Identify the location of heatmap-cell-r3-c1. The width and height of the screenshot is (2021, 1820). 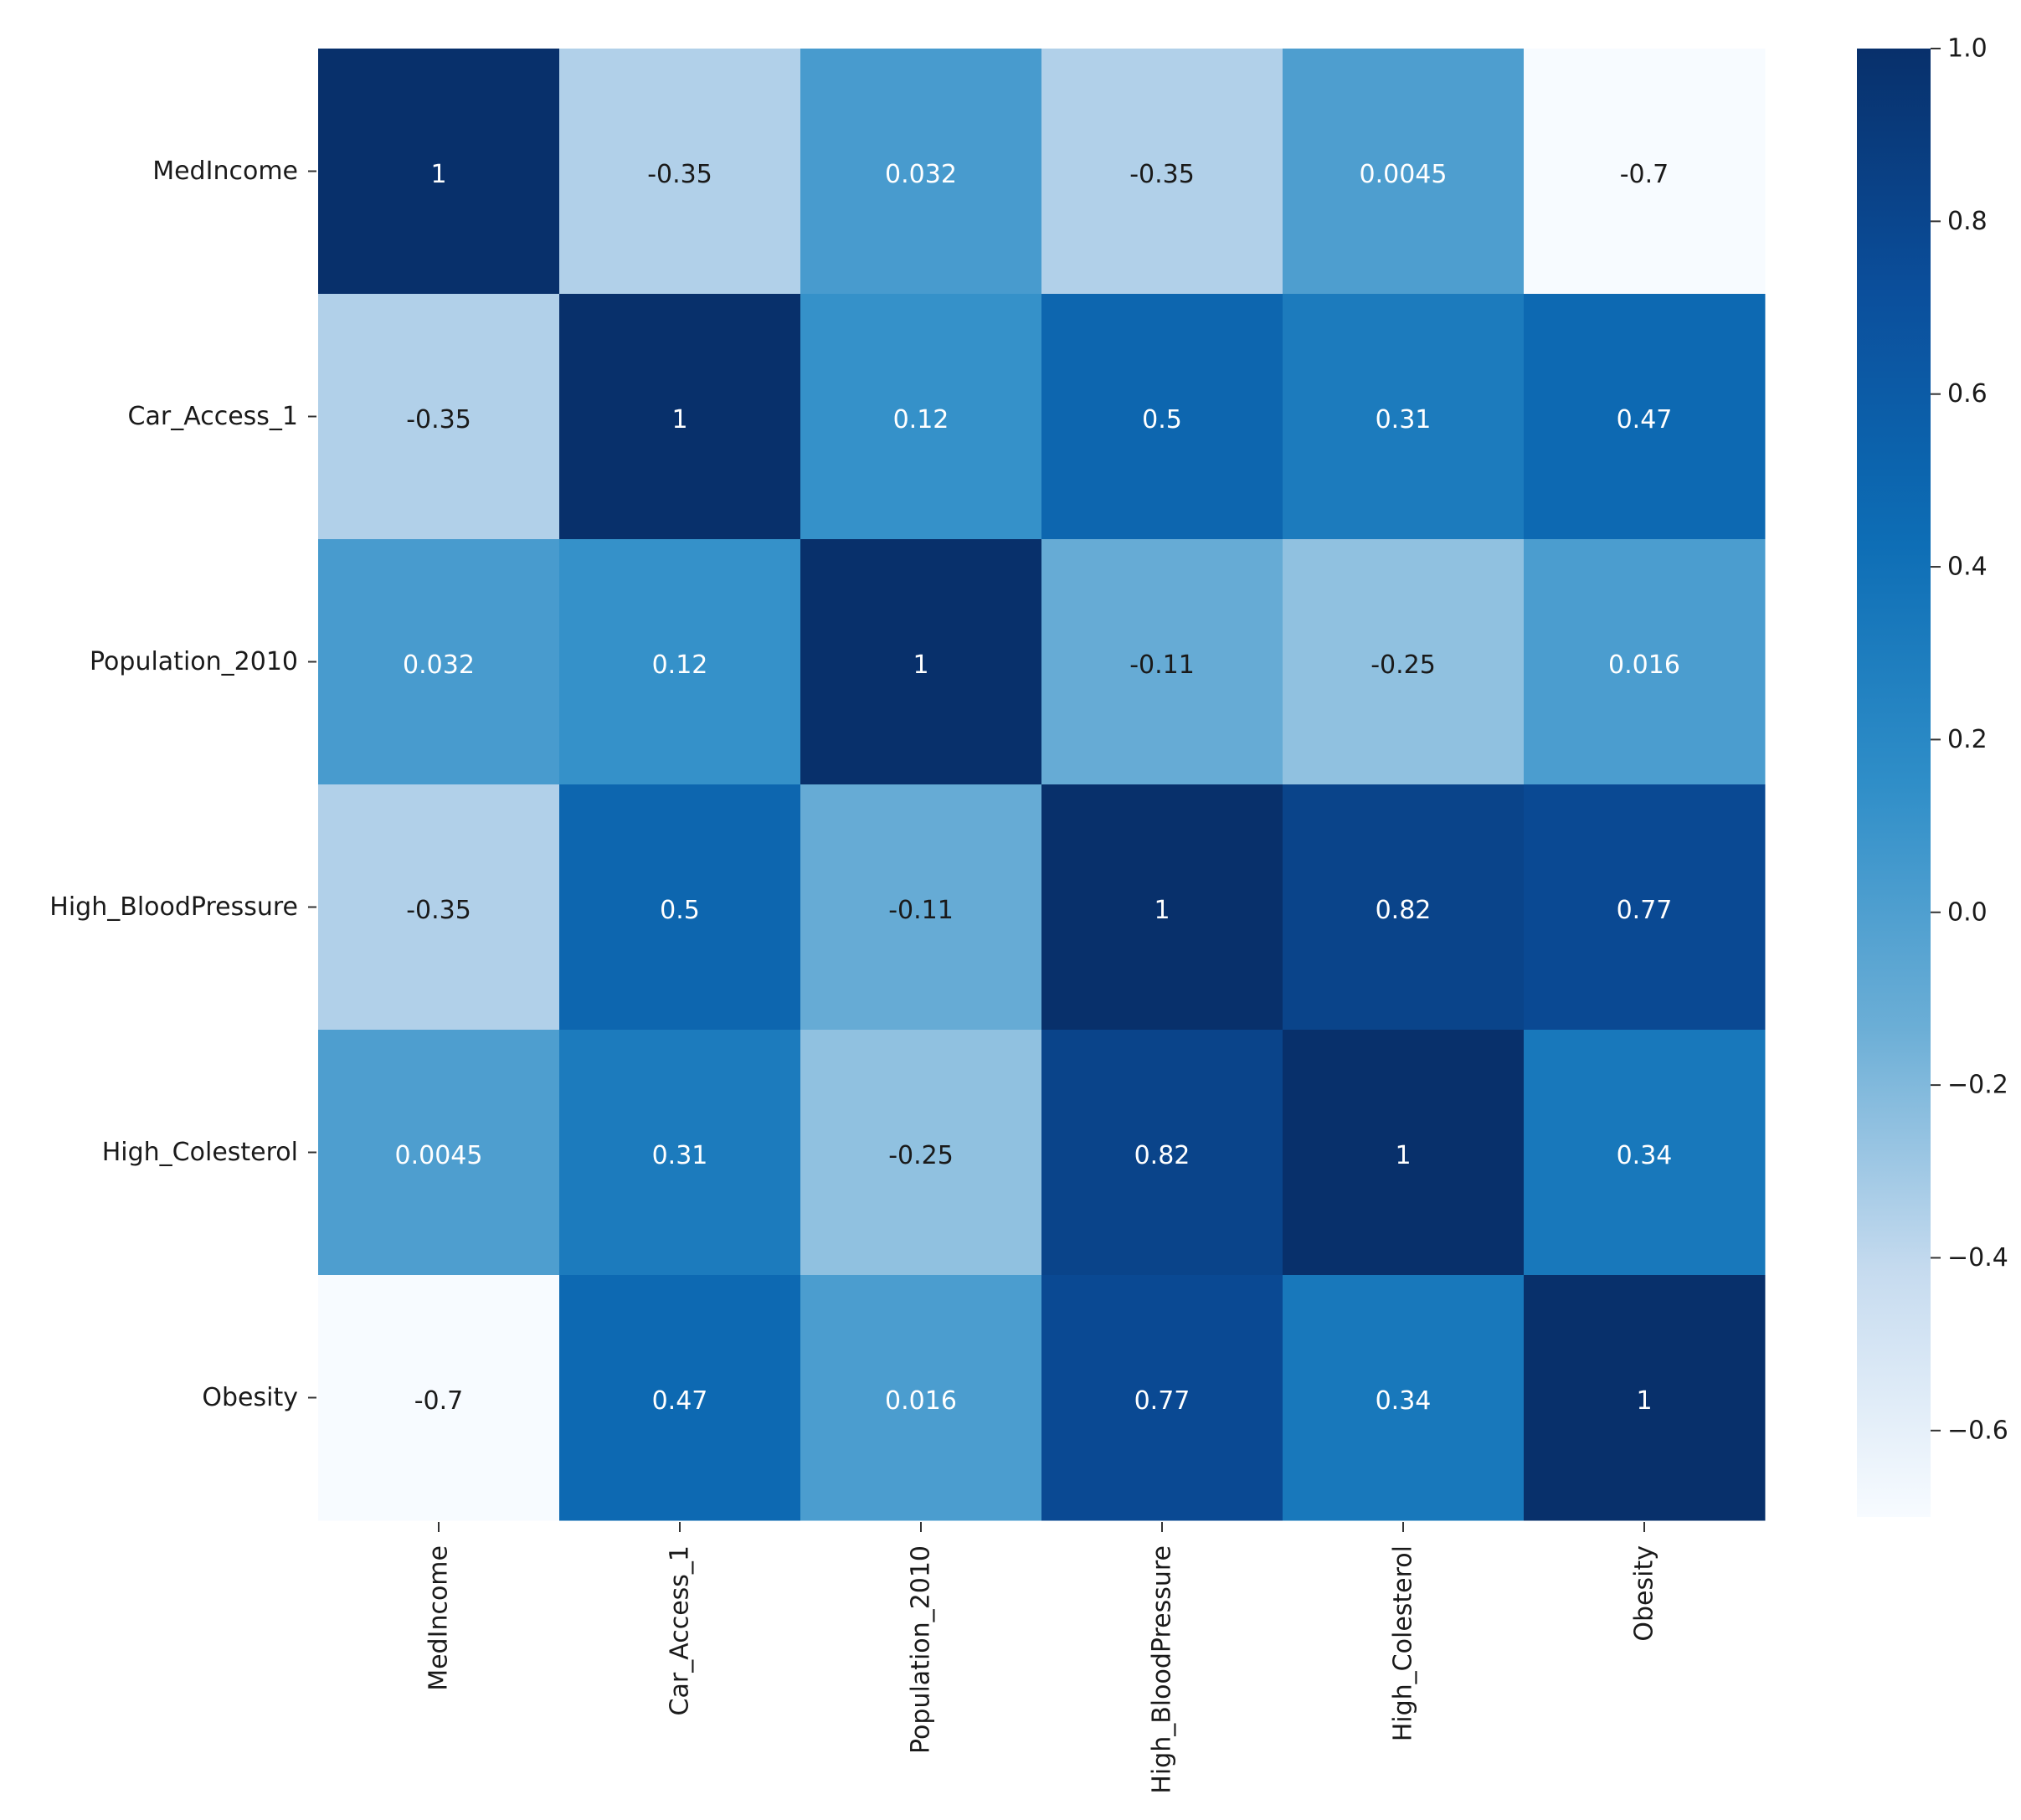
(680, 908).